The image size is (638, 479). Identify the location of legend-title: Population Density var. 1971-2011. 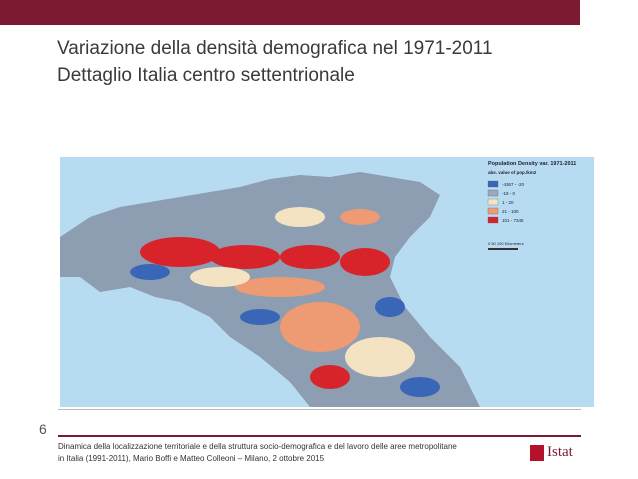
(532, 164).